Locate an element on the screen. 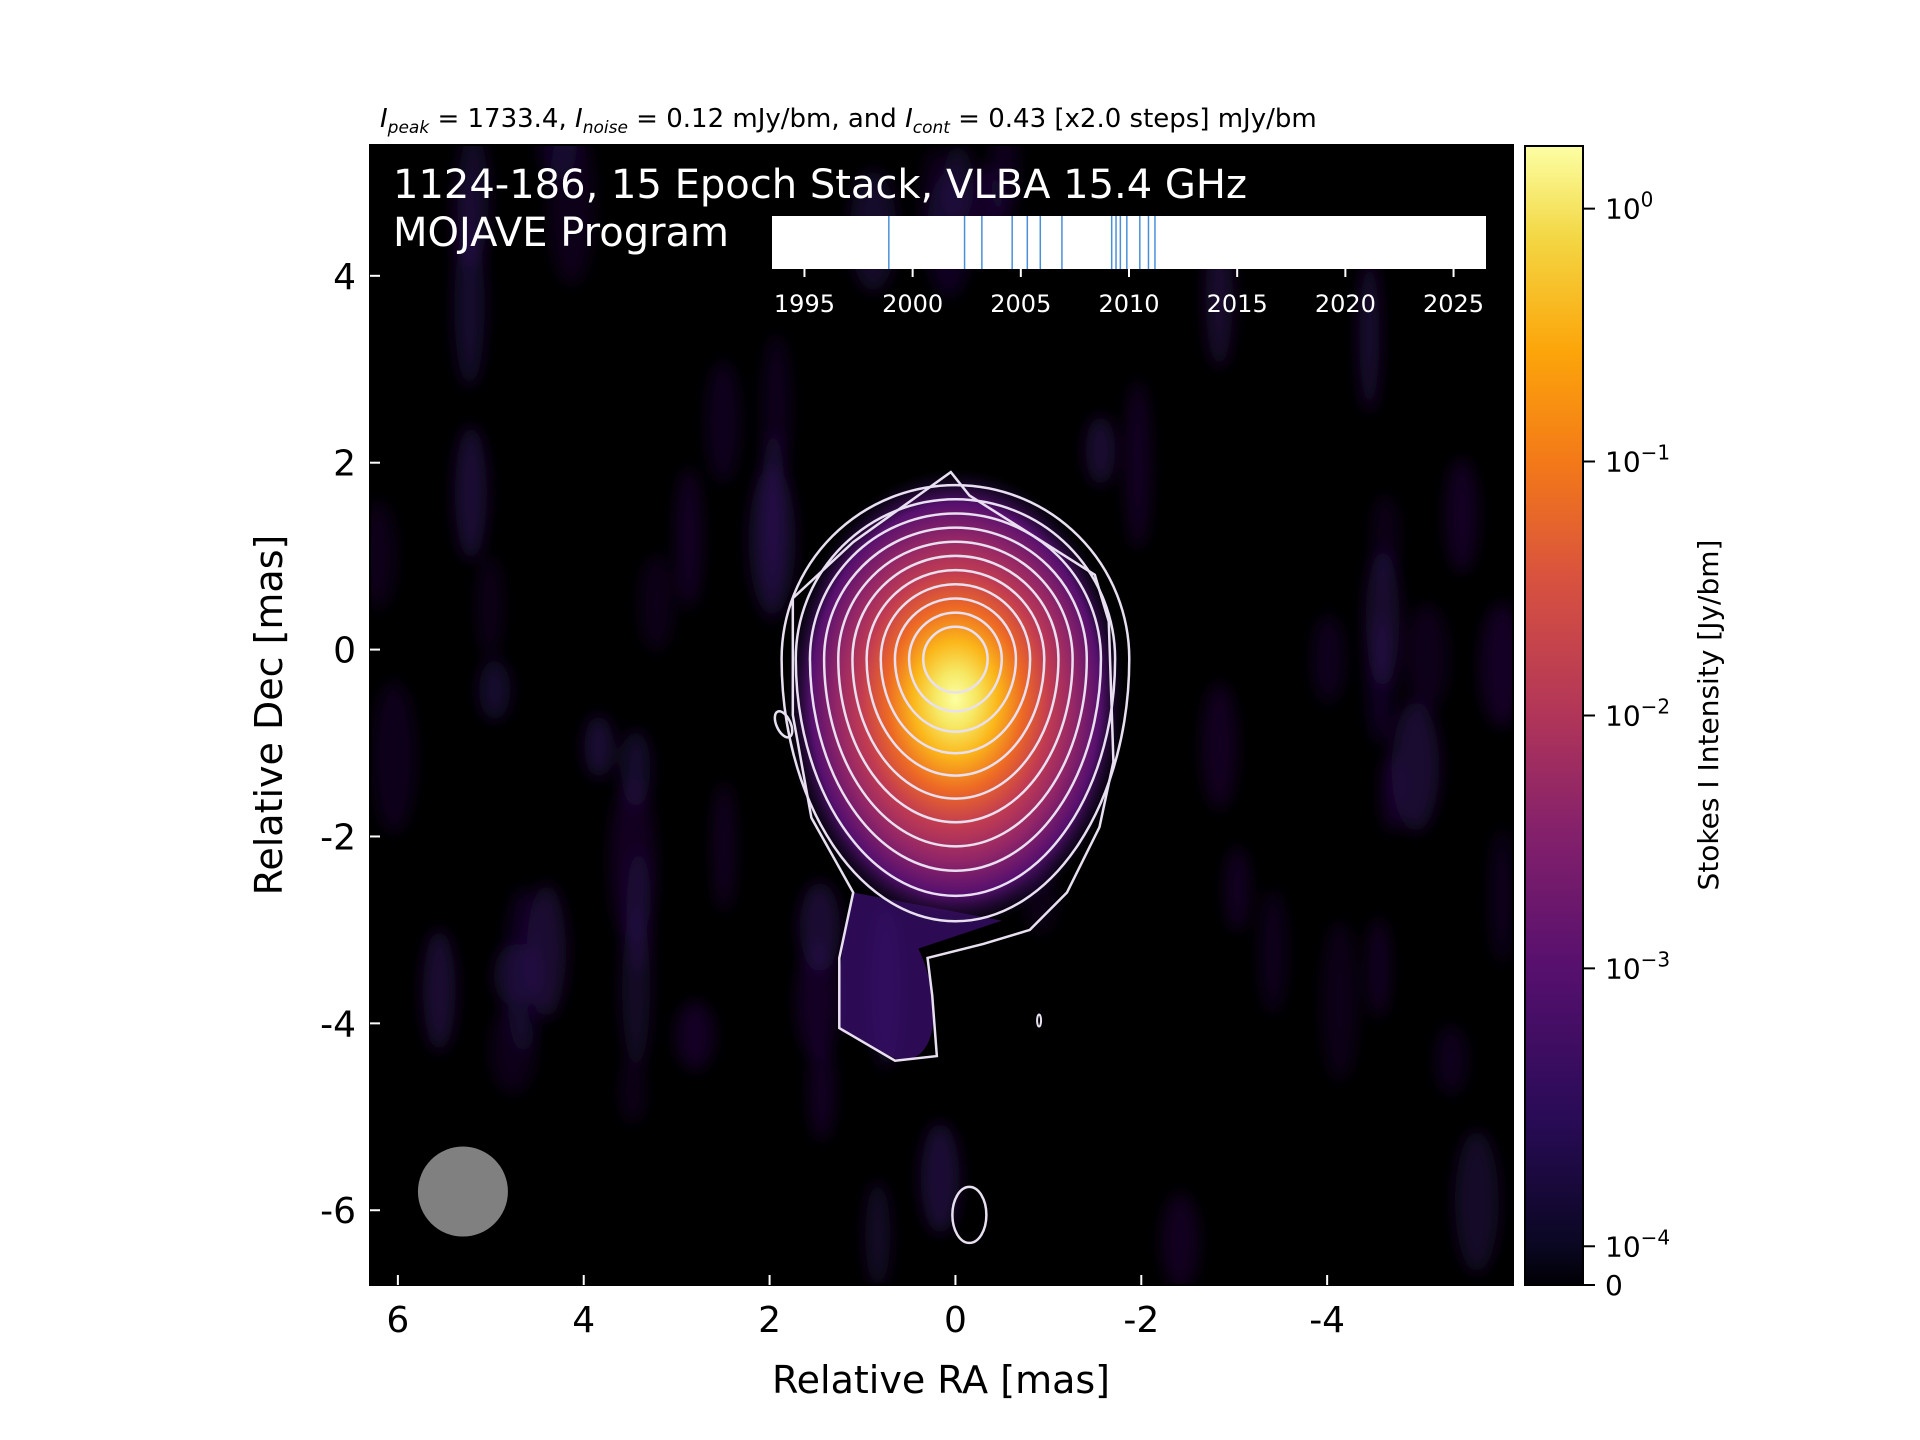  core-emission is located at coordinates (955, 698).